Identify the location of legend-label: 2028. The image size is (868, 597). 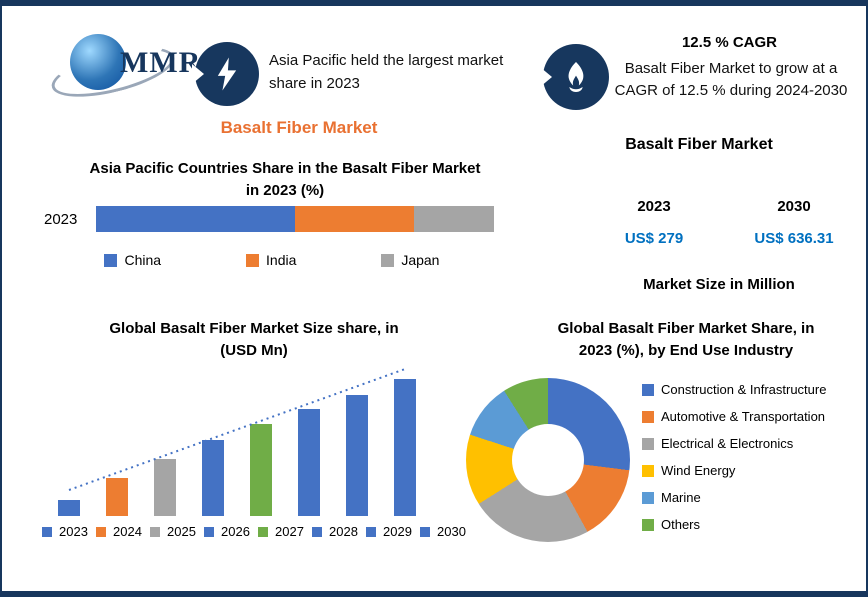
(343, 531).